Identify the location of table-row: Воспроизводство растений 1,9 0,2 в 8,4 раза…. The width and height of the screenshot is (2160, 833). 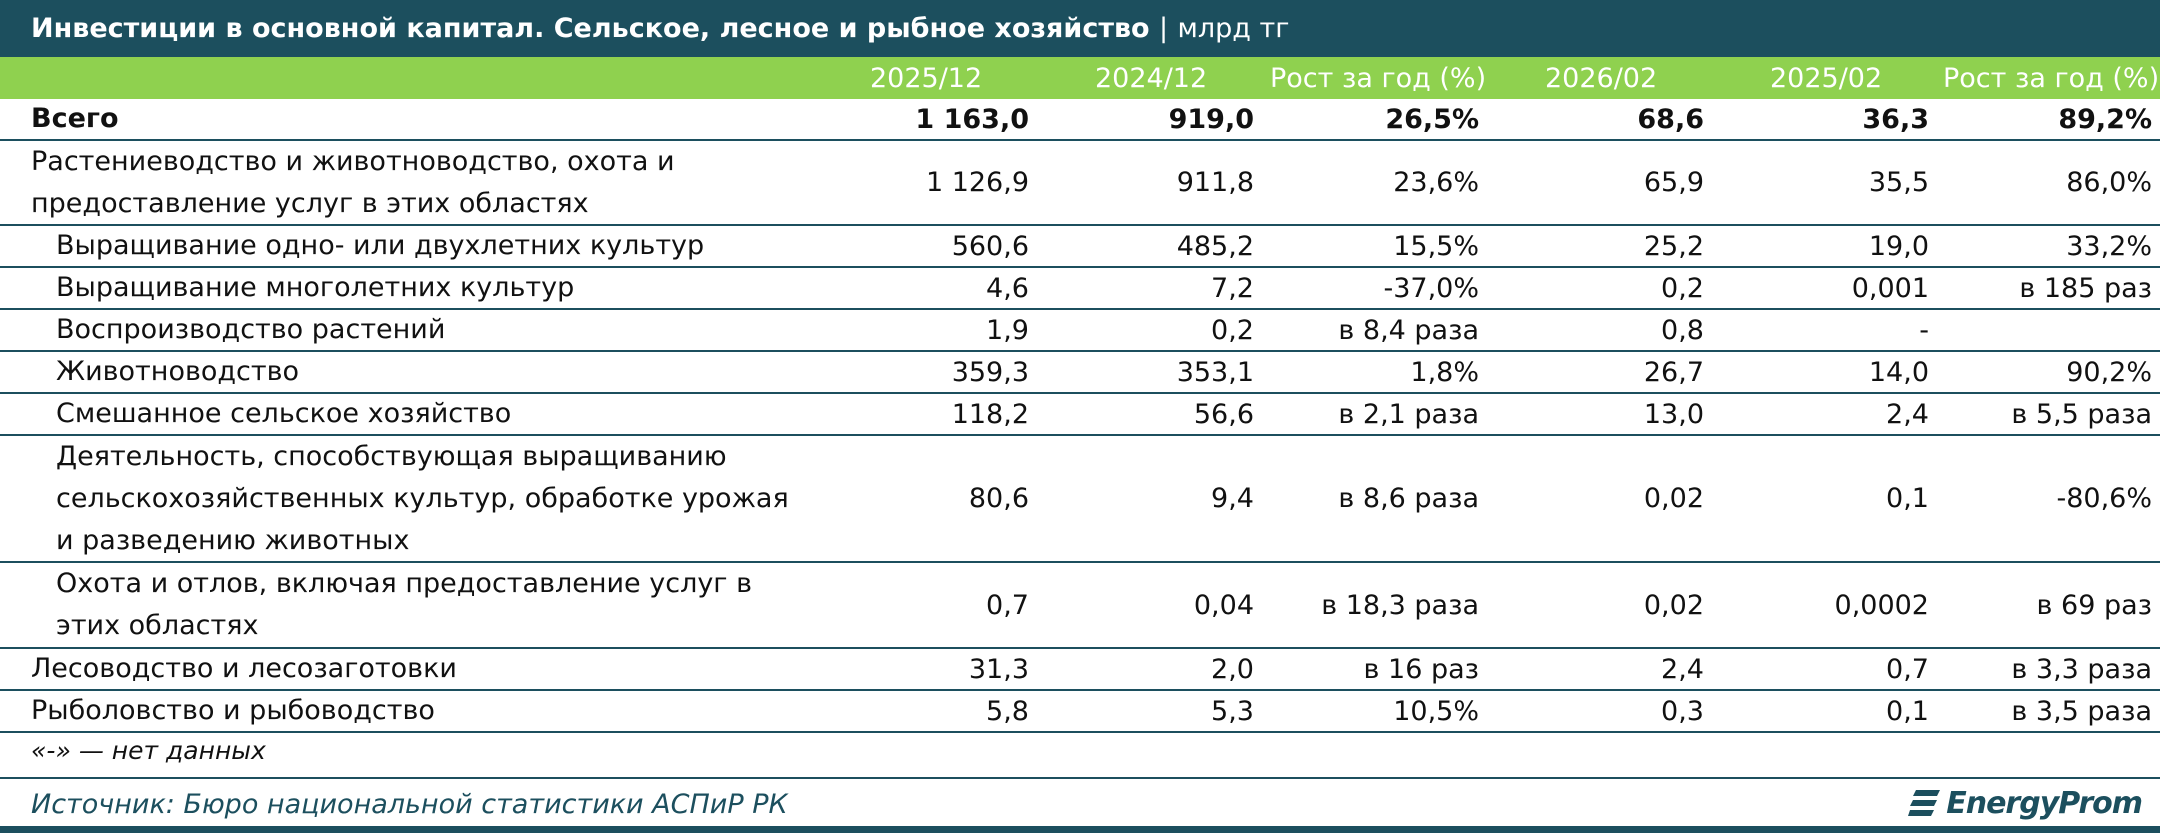
(1080, 331).